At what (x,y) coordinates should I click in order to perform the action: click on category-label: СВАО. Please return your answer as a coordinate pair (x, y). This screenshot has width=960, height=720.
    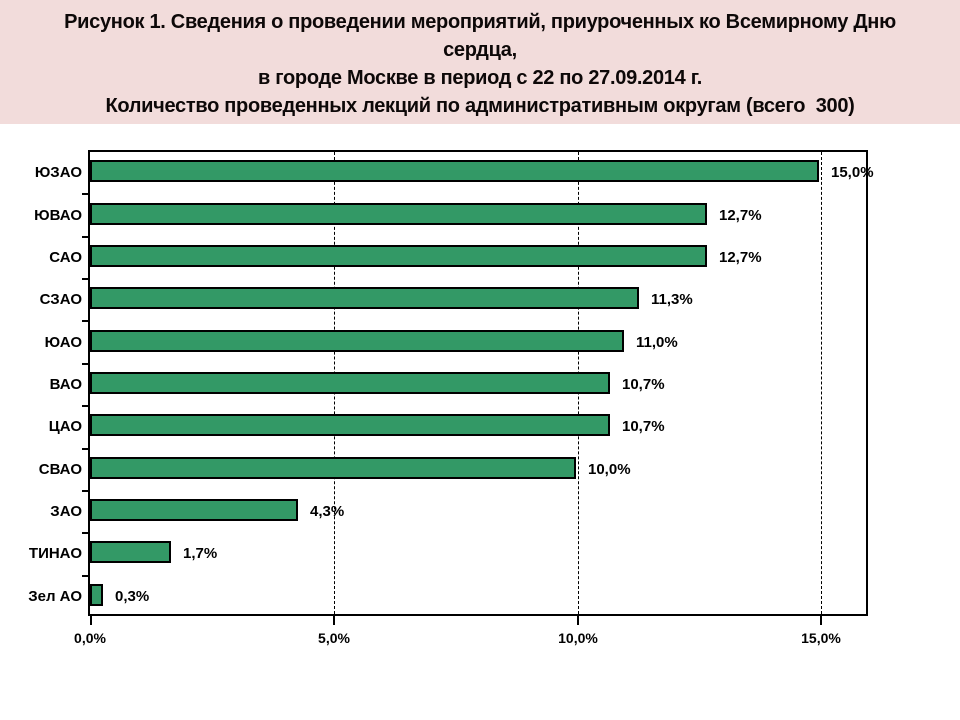
    Looking at the image, I should click on (60, 469).